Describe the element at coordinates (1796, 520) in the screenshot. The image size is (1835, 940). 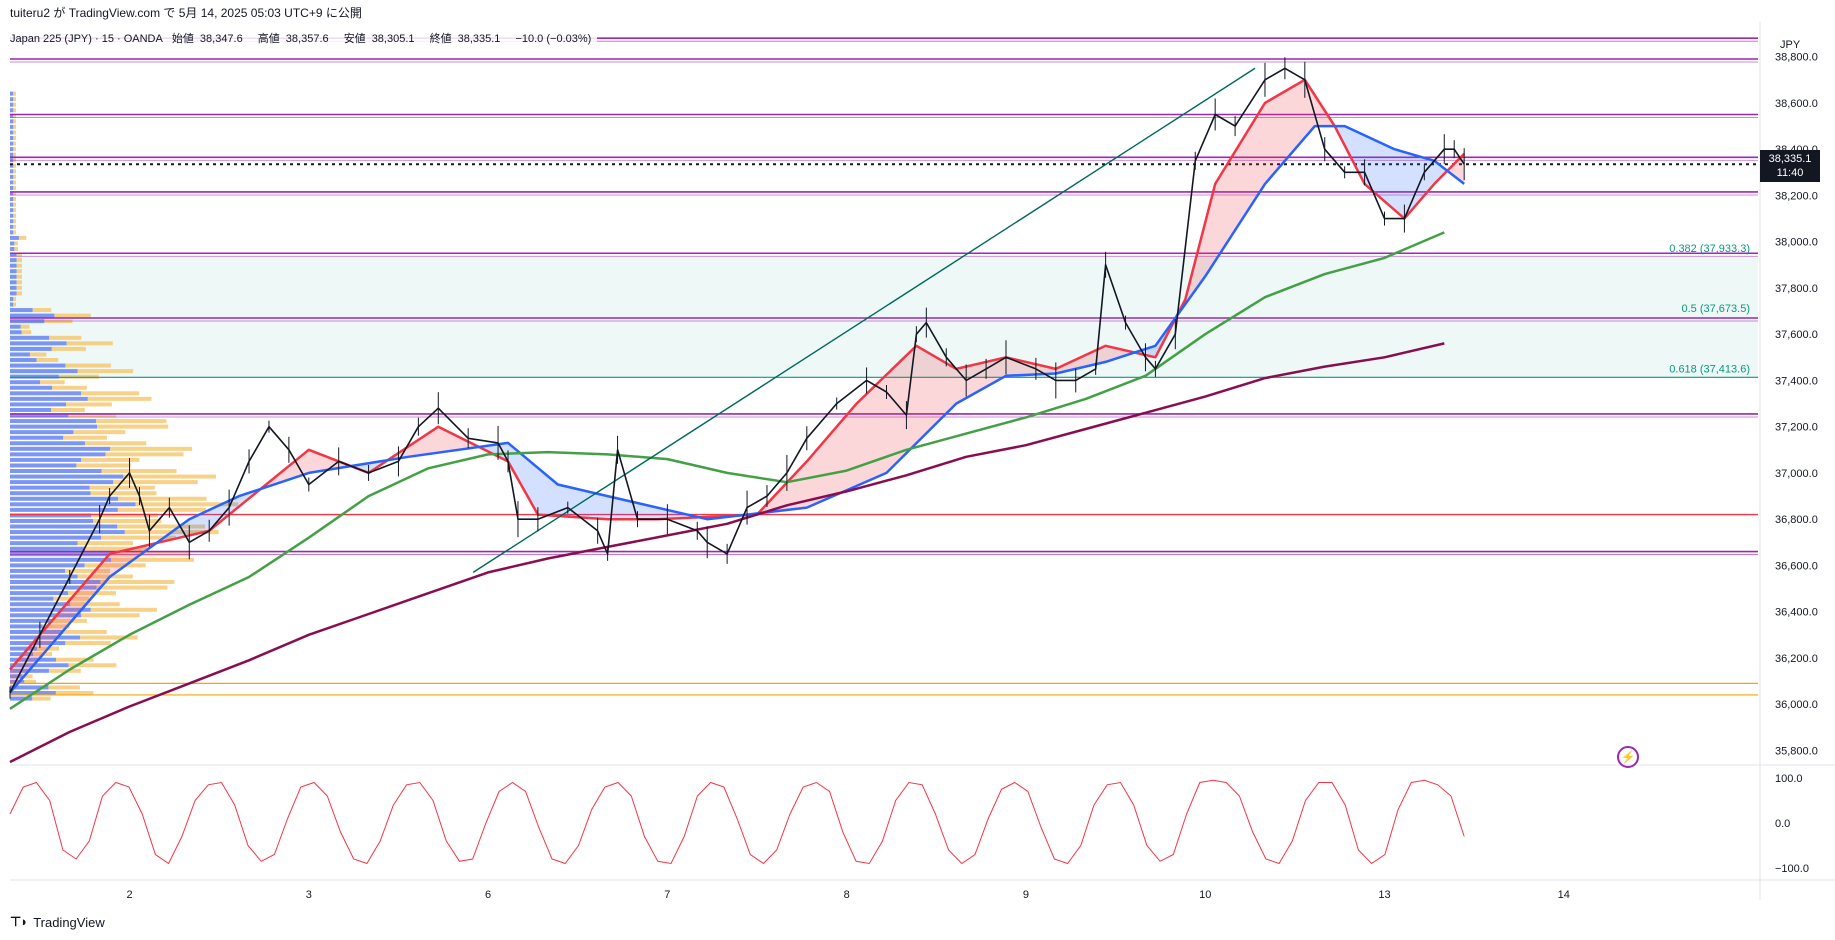
I see `y-tick-label: 36,800.0` at that location.